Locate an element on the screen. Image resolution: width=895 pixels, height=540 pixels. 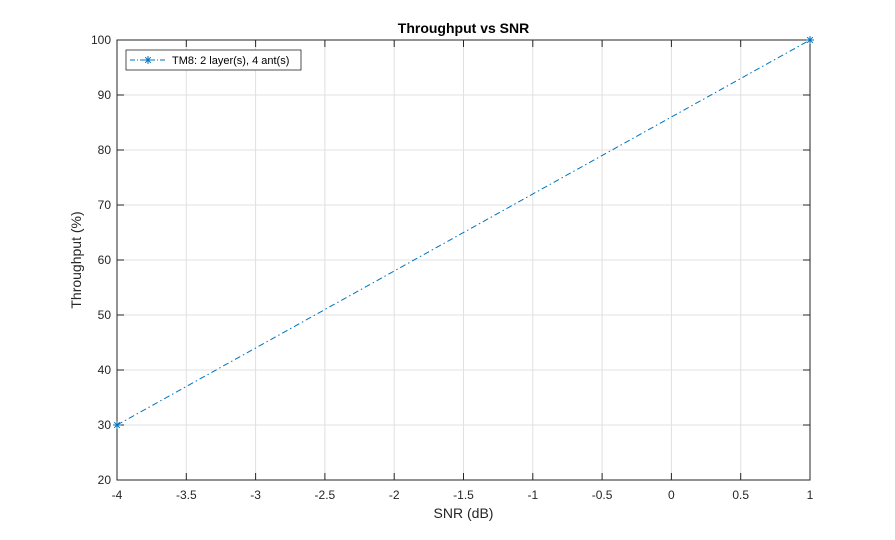
y-tick-label: 90 is located at coordinates (105, 95).